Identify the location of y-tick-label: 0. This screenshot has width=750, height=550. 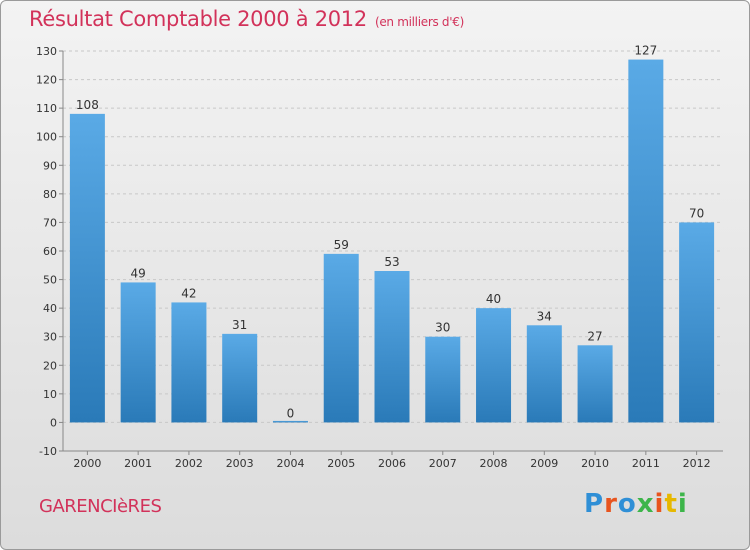
(53, 422).